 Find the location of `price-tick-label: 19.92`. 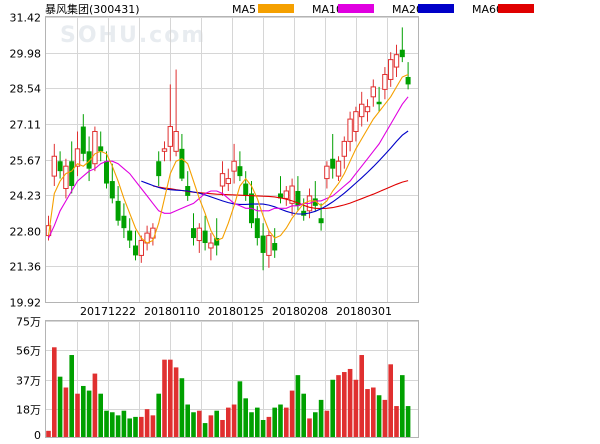

price-tick-label: 19.92 is located at coordinates (26, 303).